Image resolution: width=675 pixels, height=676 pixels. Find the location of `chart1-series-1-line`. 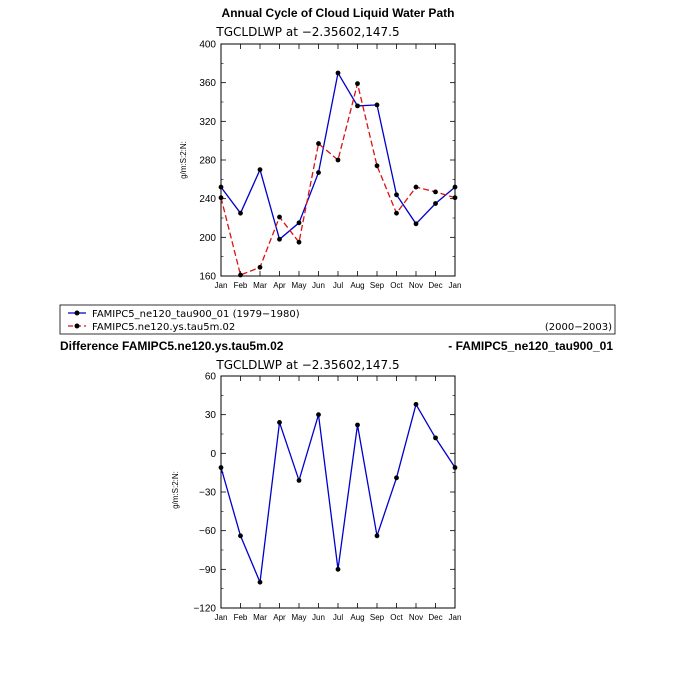

chart1-series-1-line is located at coordinates (338, 156).